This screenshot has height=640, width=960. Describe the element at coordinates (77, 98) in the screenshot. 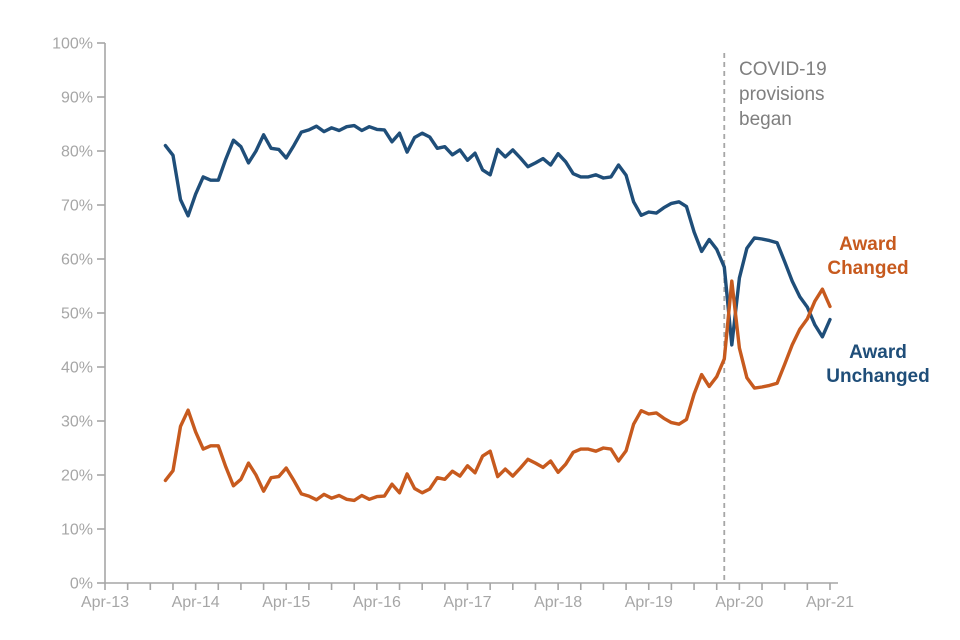

I see `y-tick-label: 90%` at that location.